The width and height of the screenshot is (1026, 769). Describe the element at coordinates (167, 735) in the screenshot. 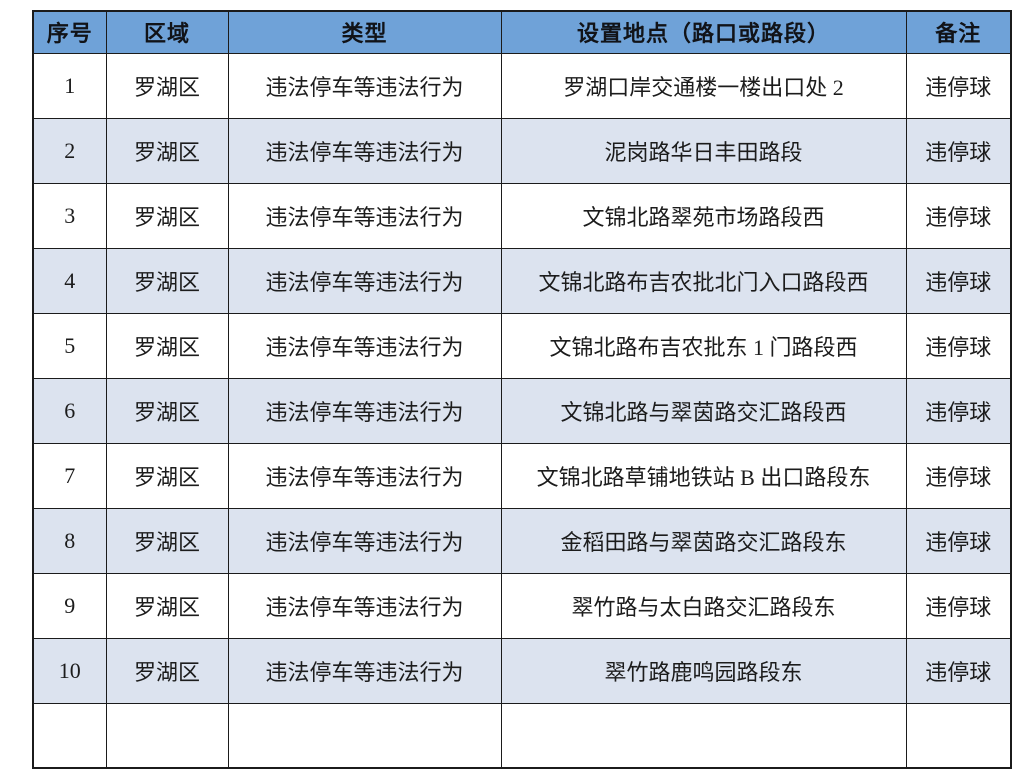

I see `district-cell` at that location.